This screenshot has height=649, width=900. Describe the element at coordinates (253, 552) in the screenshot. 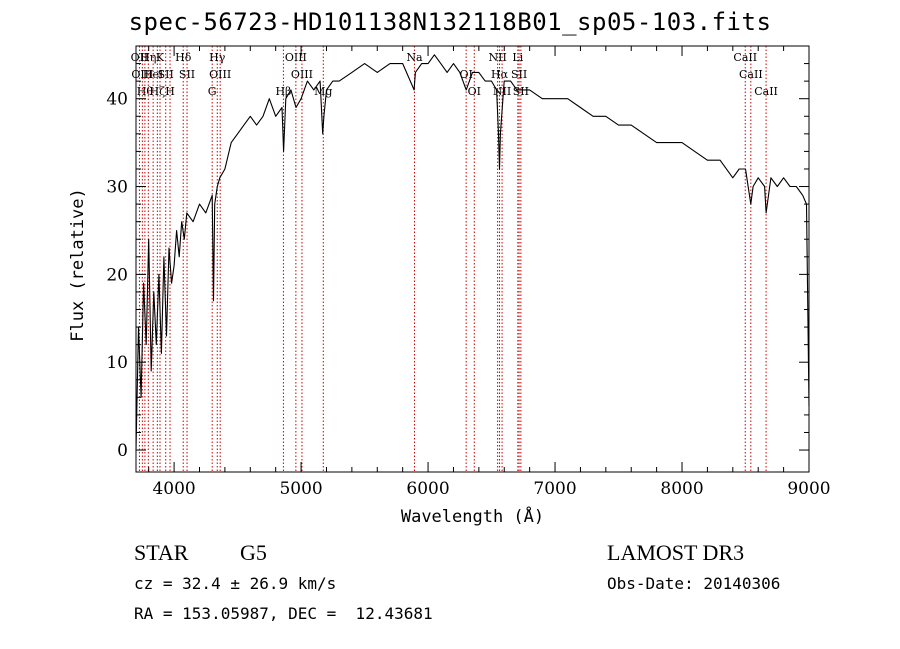

I see `spectral-subclass: G5` at that location.